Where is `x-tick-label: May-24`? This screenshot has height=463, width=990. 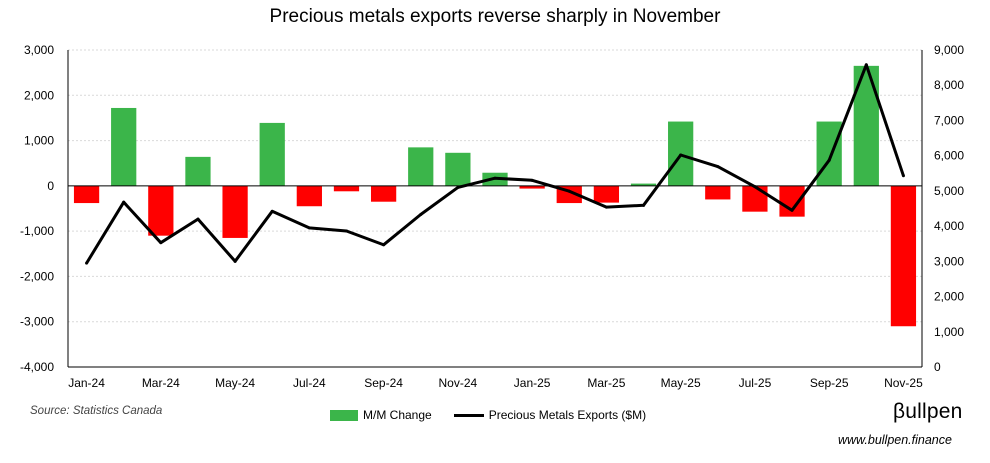
x-tick-label: May-24 is located at coordinates (235, 383).